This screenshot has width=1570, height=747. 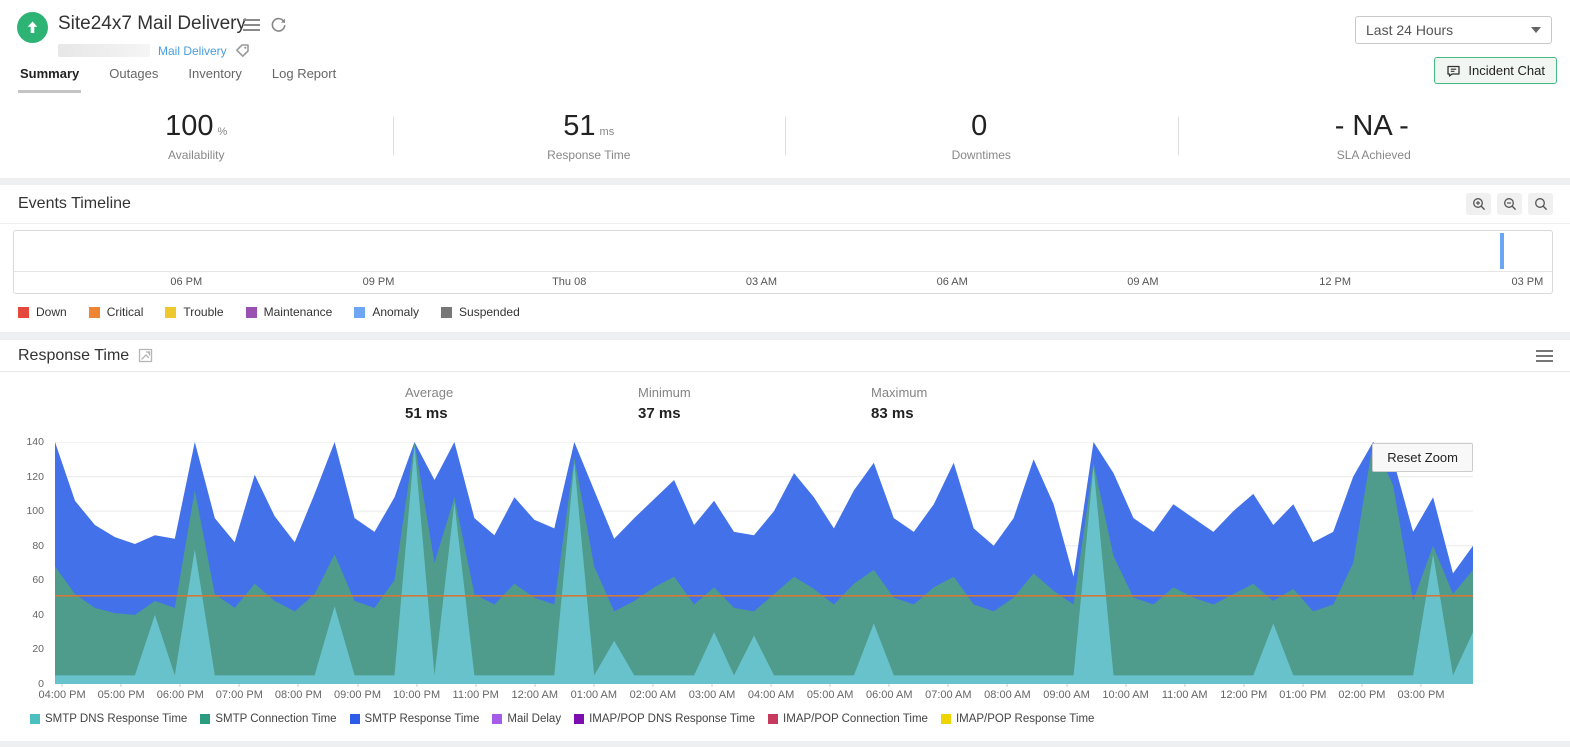 I want to click on chevron-down-icon, so click(x=1536, y=30).